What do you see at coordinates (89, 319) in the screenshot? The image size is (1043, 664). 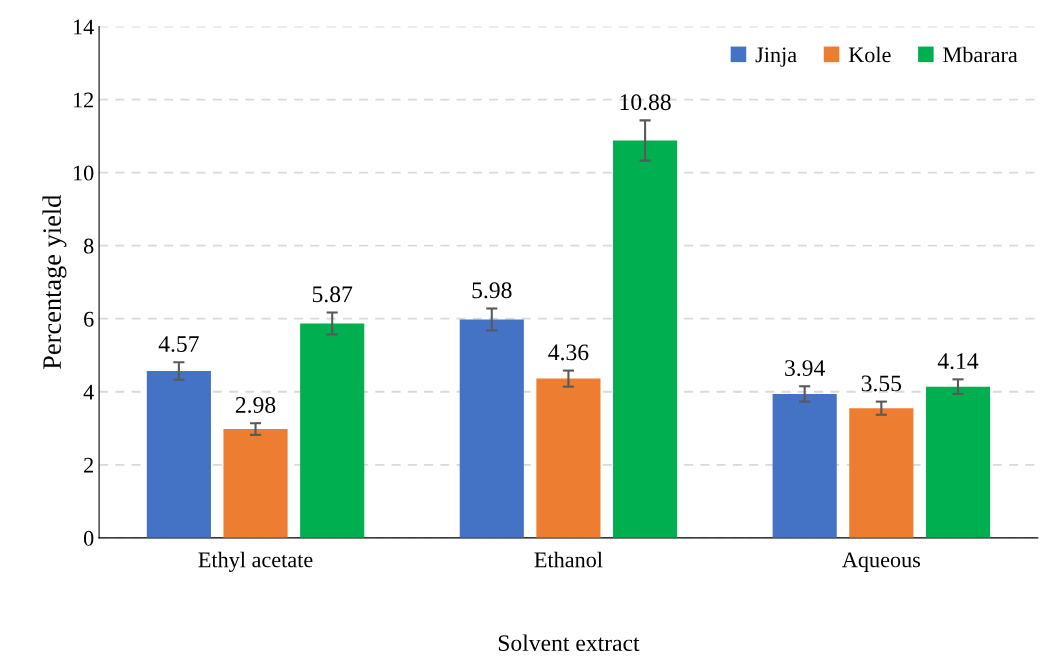 I see `y-tick-label: 6` at bounding box center [89, 319].